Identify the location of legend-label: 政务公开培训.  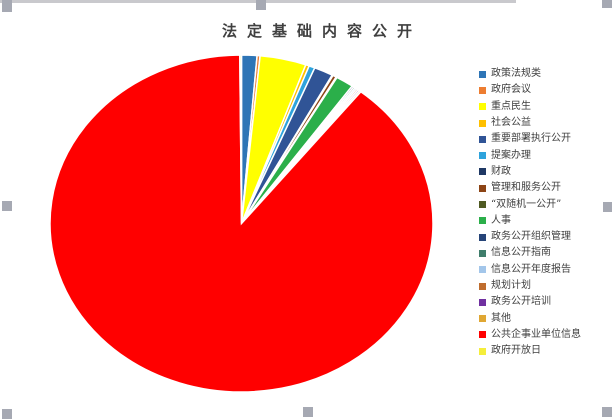
(521, 302).